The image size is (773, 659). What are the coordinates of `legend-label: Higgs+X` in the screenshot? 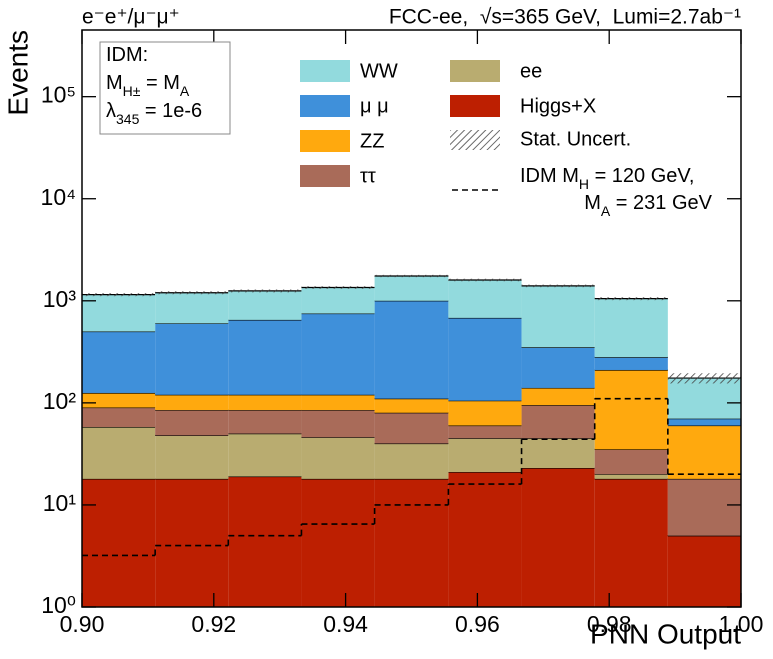 It's located at (558, 106).